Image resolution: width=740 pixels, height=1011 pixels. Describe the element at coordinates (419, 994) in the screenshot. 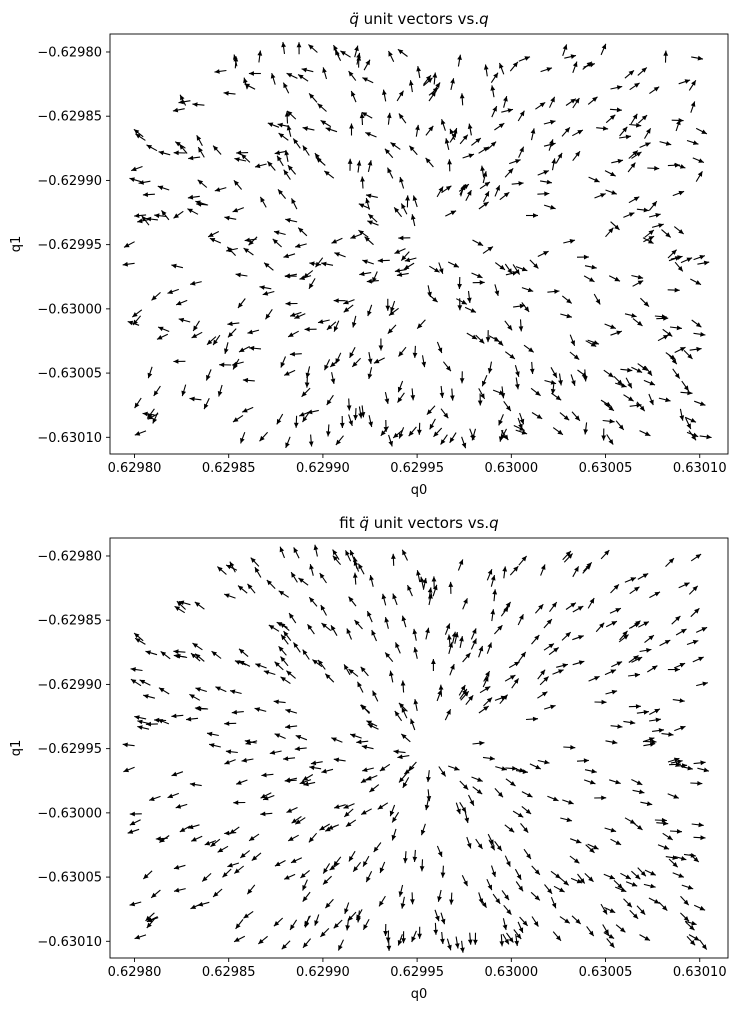

I see `x-axis-label: q0` at that location.